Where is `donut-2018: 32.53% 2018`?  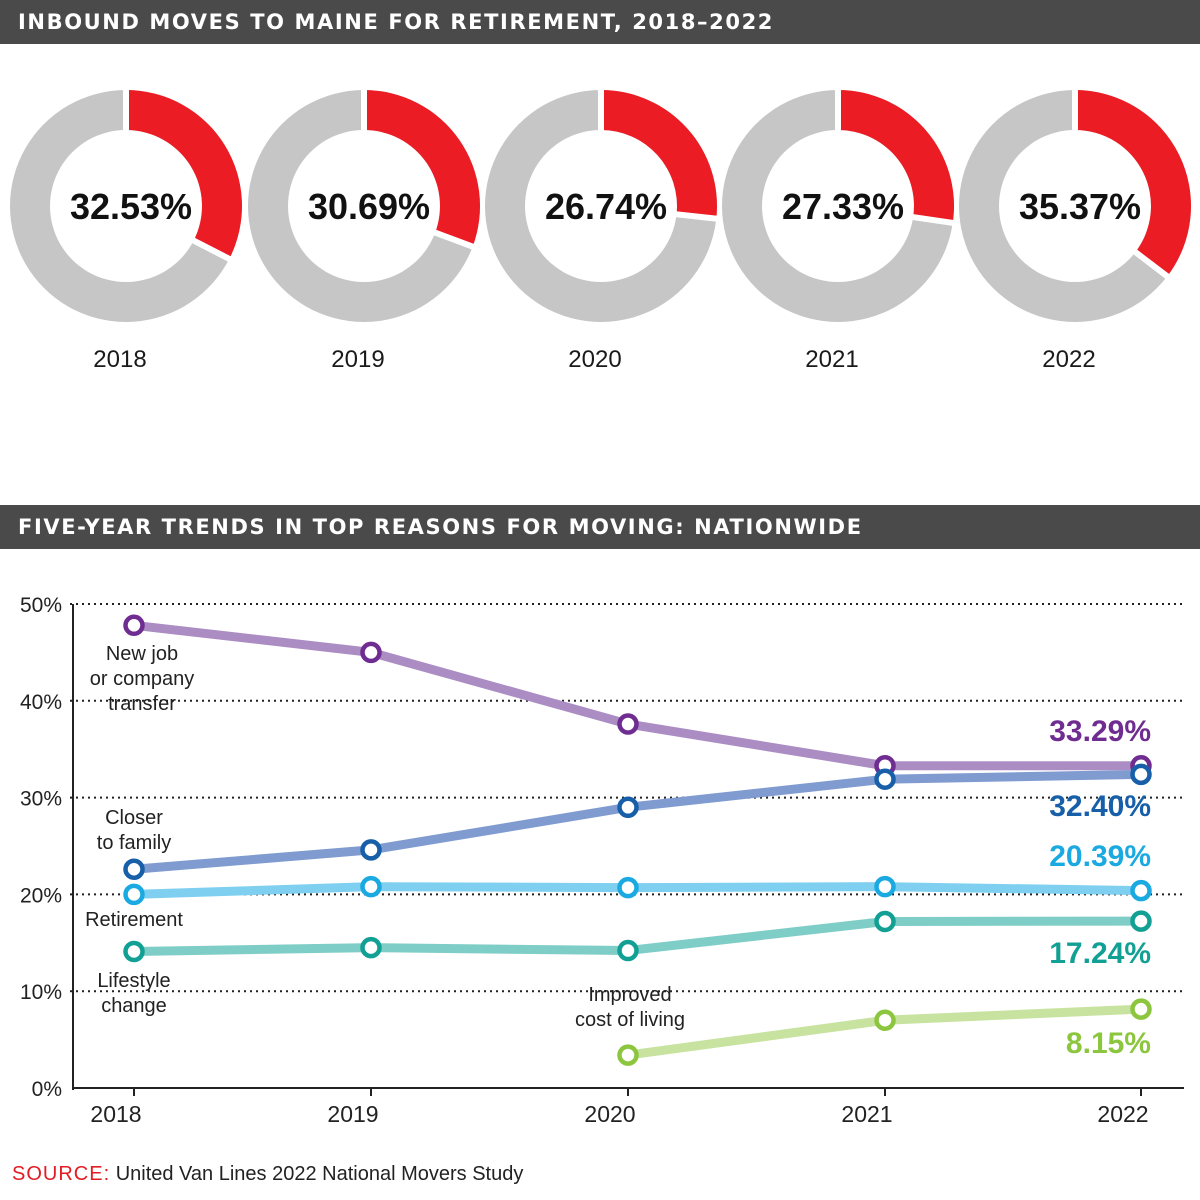 donut-2018: 32.53% 2018 is located at coordinates (126, 230).